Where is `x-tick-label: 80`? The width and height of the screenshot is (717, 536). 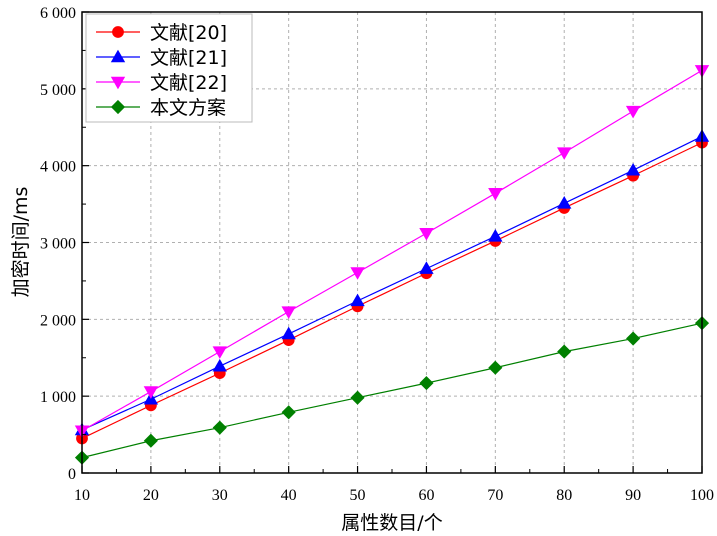 x-tick-label: 80 is located at coordinates (564, 495).